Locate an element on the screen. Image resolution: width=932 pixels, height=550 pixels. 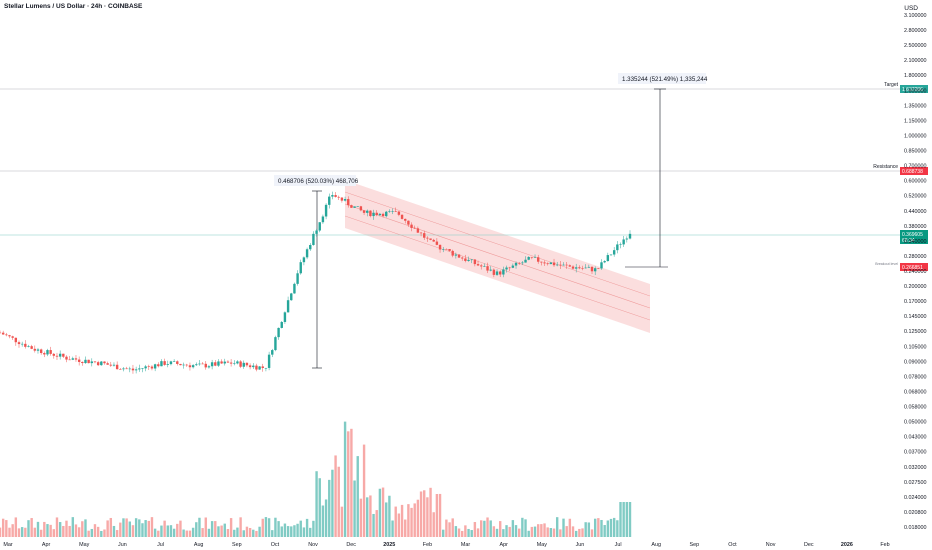
price-tick-label: 2.500000 is located at coordinates (915, 46).